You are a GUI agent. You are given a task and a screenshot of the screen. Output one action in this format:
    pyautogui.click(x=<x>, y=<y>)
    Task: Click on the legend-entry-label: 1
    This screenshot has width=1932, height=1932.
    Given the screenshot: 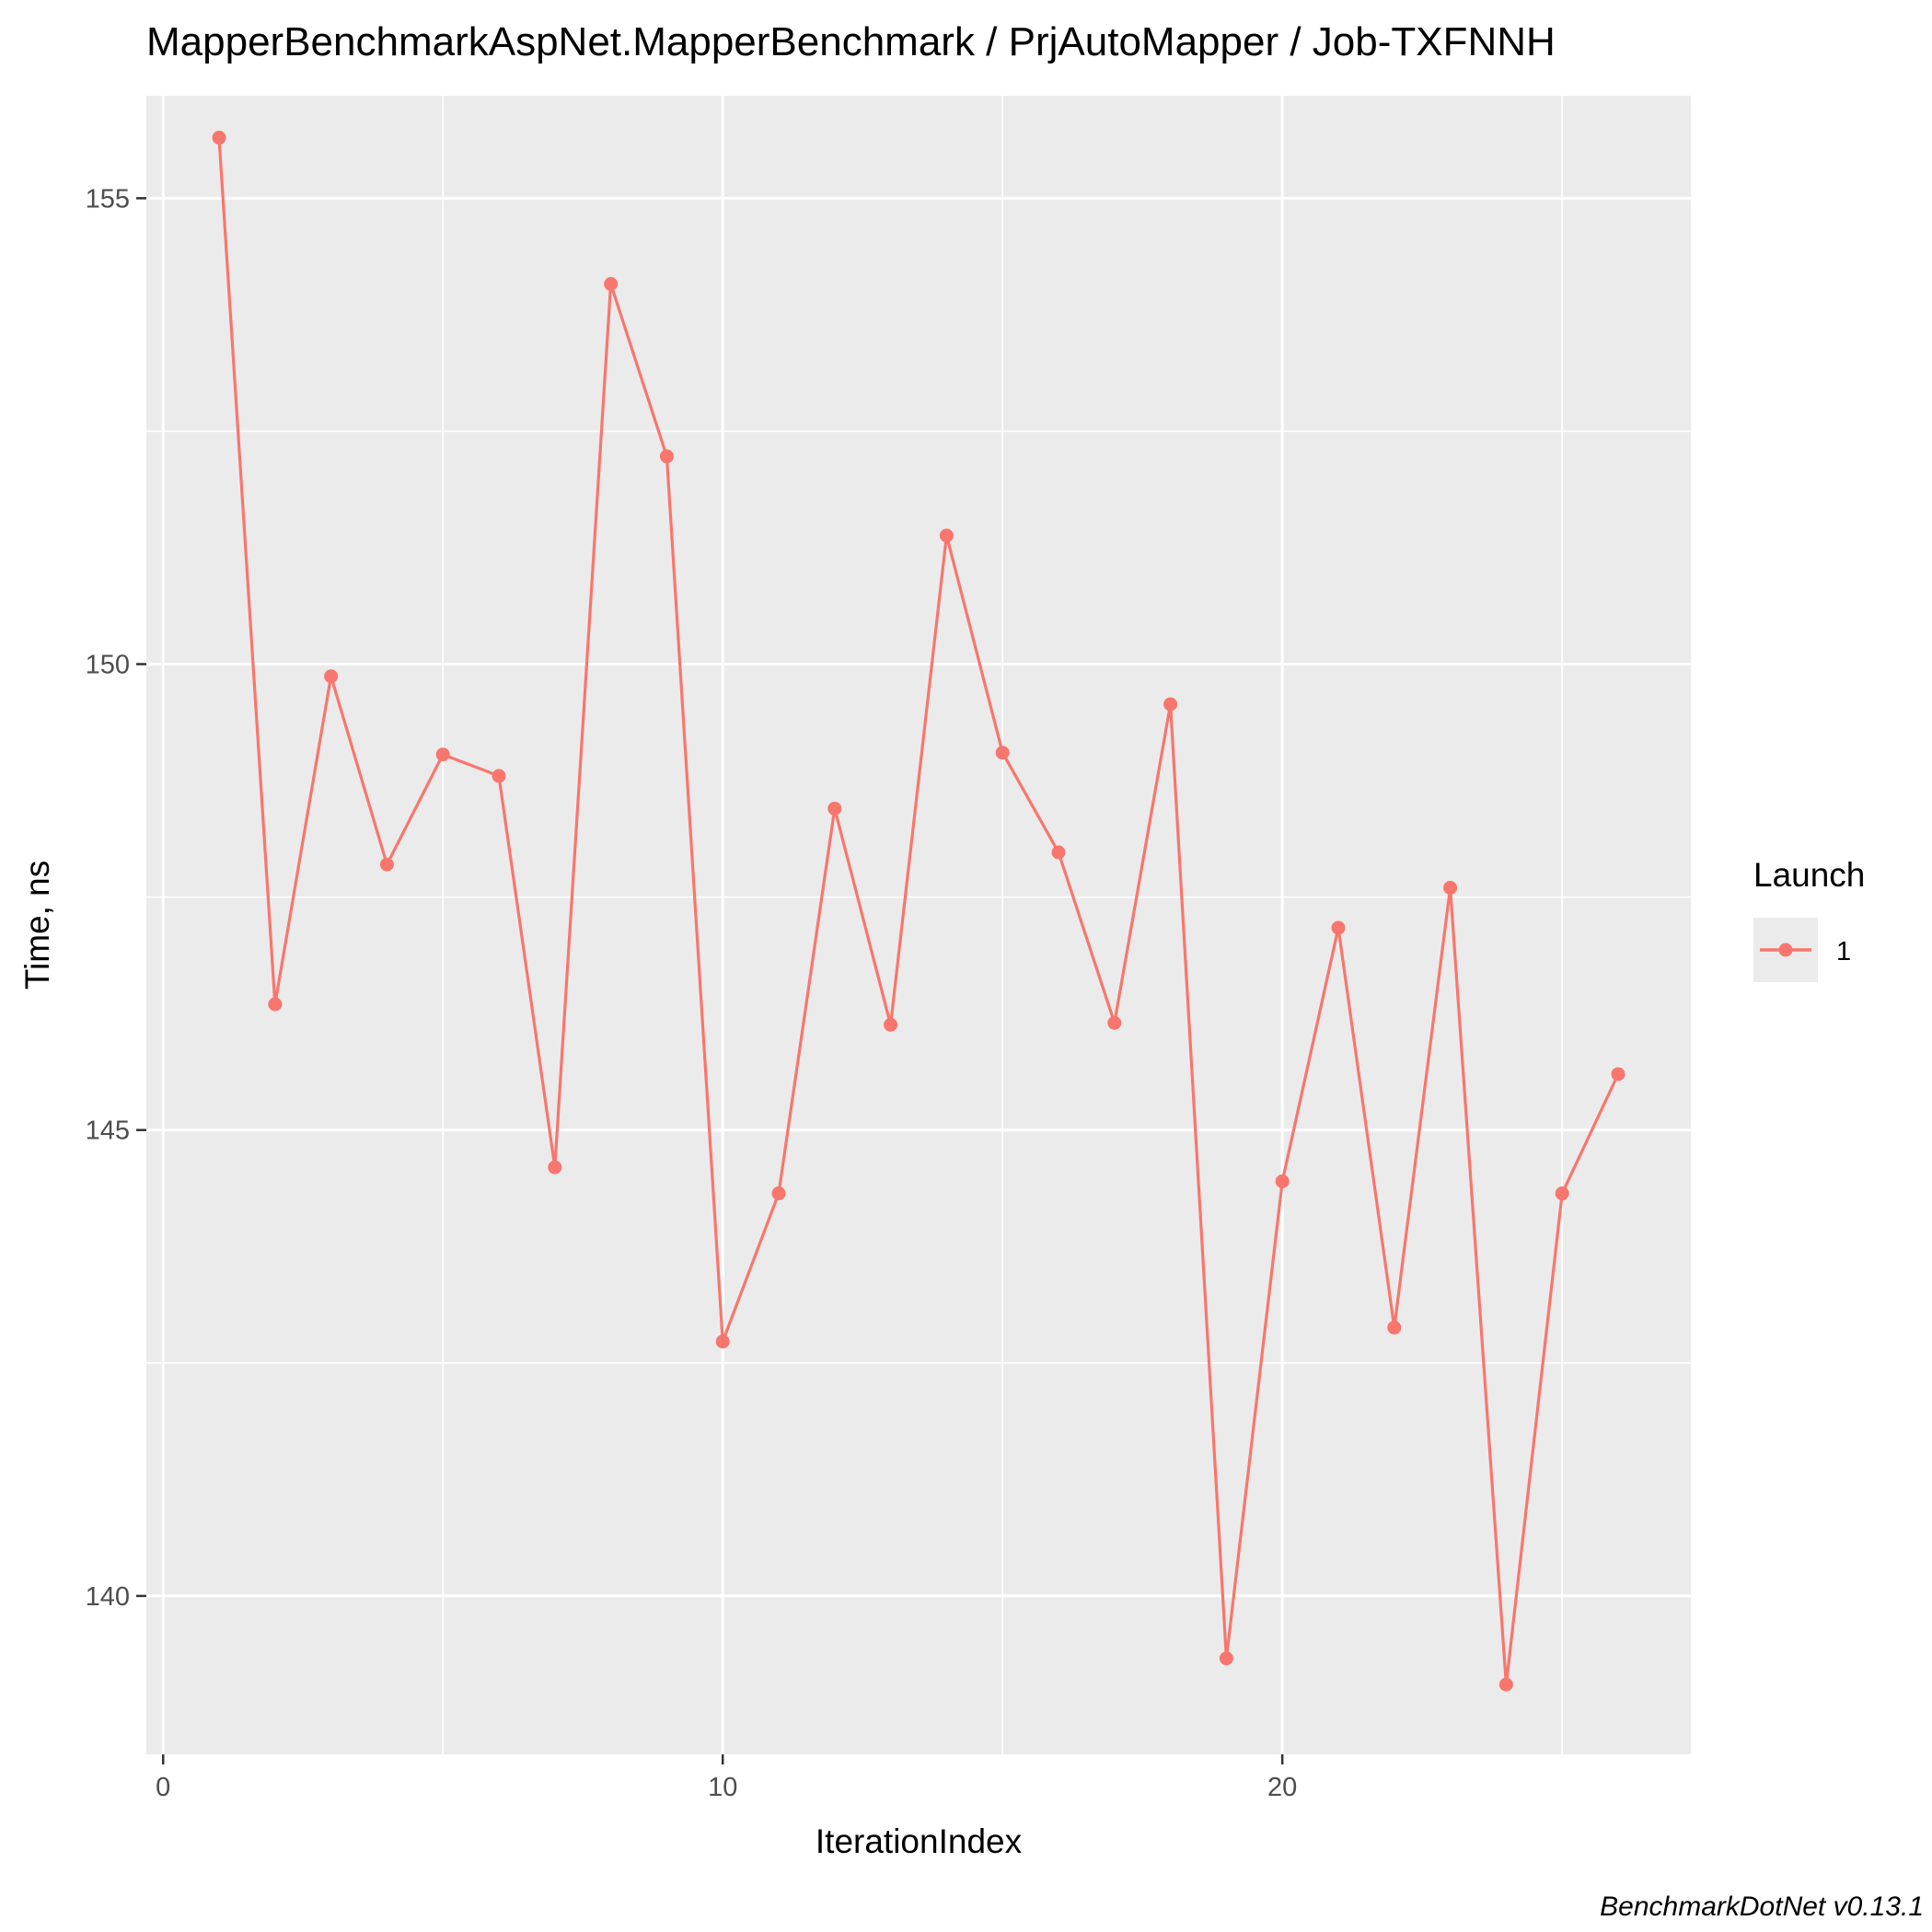 What is the action you would take?
    pyautogui.click(x=1844, y=952)
    